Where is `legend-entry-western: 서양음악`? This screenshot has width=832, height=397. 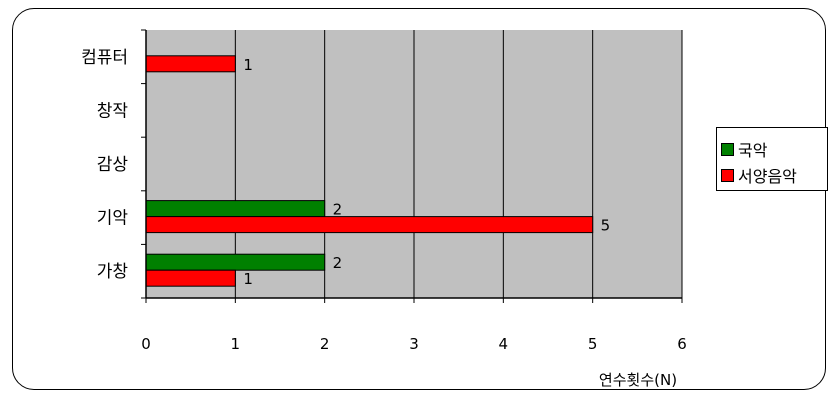
legend-entry-western: 서양음악 is located at coordinates (774, 175).